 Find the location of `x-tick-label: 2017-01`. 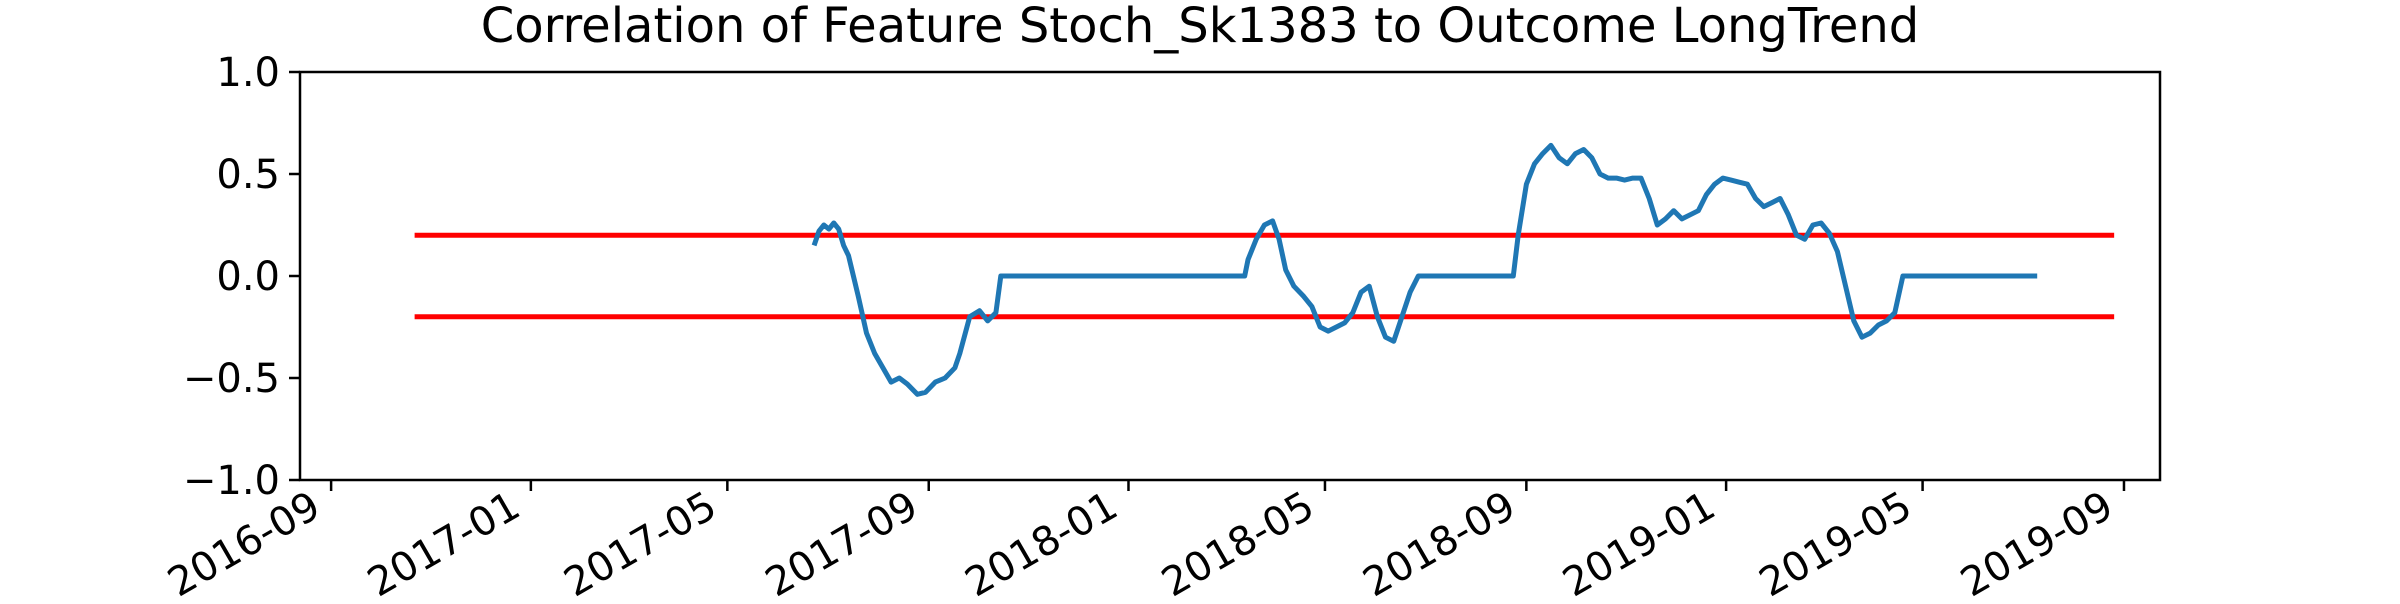

x-tick-label: 2017-01 is located at coordinates (444, 541).